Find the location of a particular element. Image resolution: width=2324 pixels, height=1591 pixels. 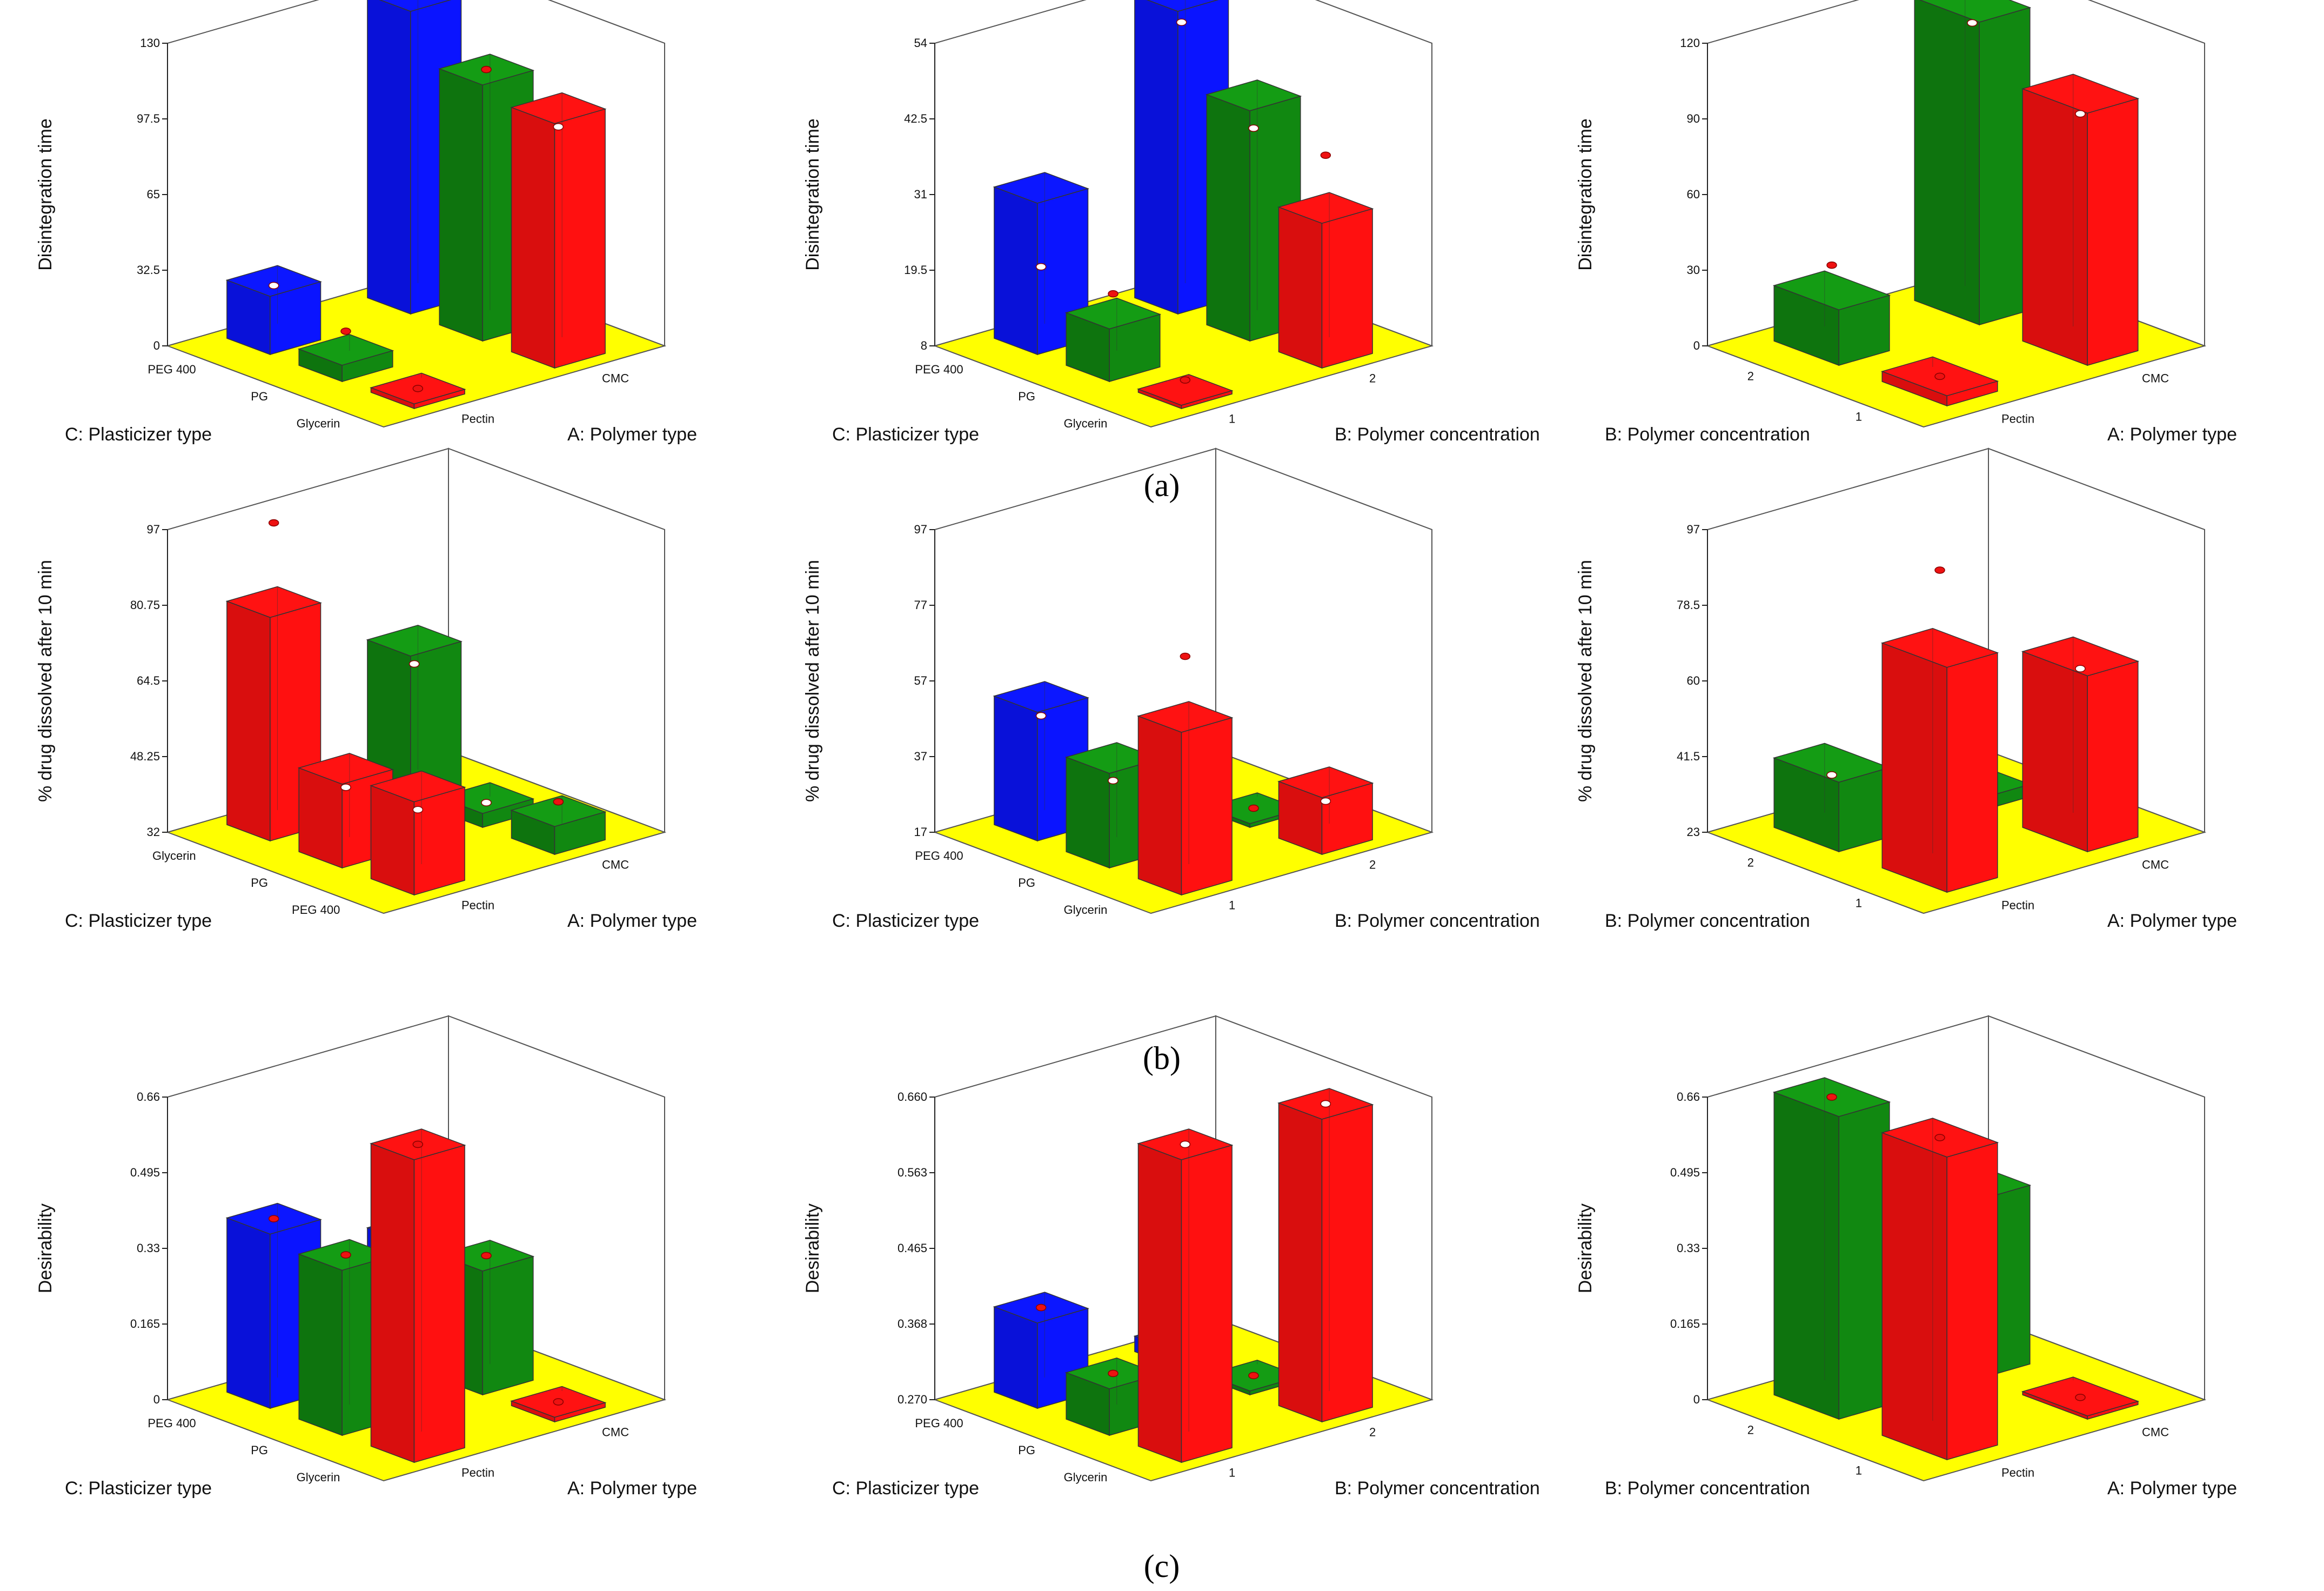

value-tick-label: 32.5 is located at coordinates (148, 270).